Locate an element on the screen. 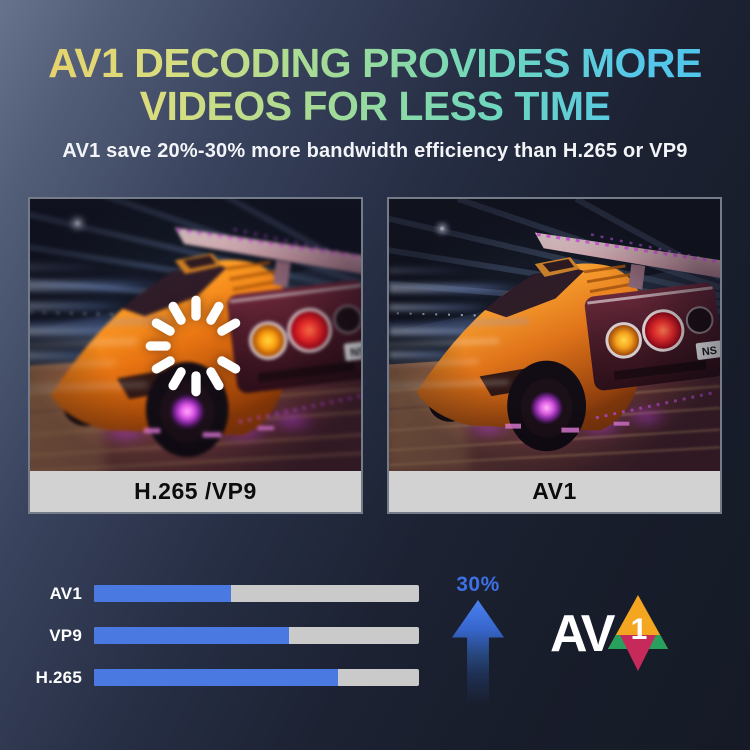 Image resolution: width=750 pixels, height=750 pixels. bandwidth-chart: AV1 VP9 H.265 is located at coordinates (220, 647).